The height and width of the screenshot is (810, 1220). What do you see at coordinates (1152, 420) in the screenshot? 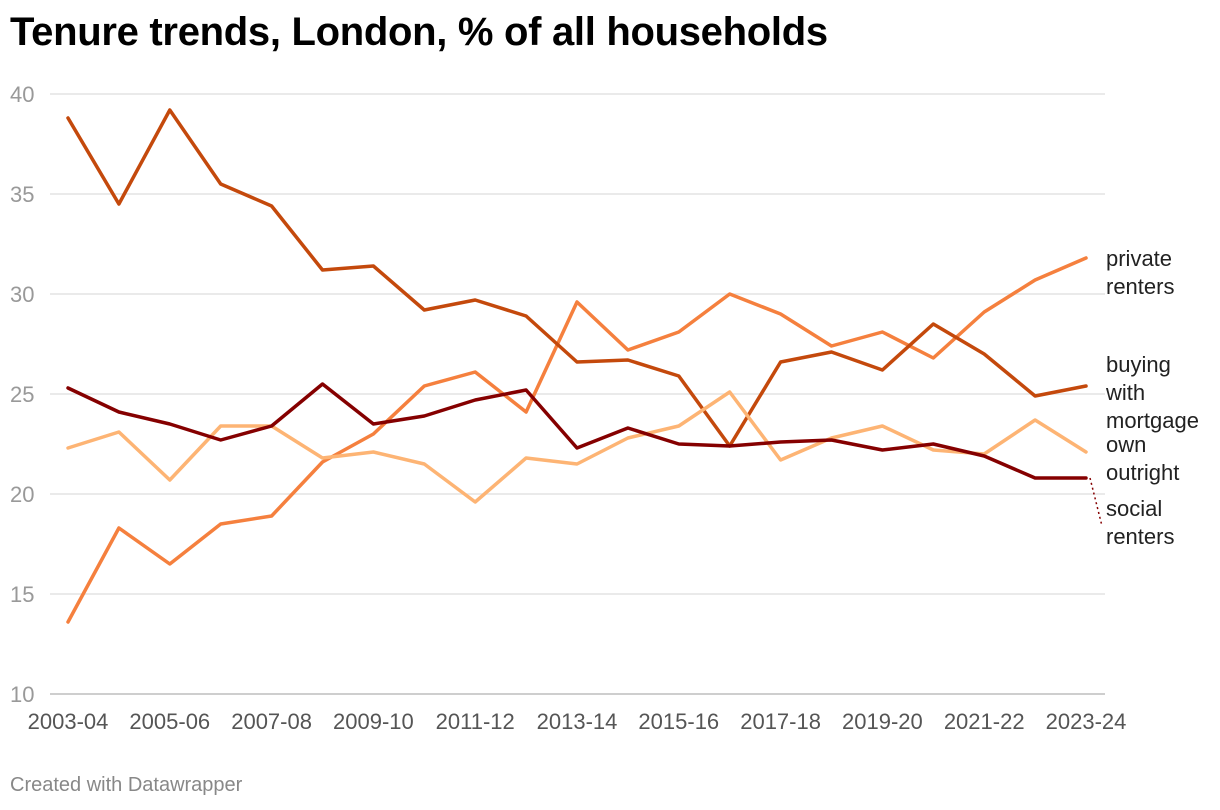
I see `series-label-line: mortgage` at bounding box center [1152, 420].